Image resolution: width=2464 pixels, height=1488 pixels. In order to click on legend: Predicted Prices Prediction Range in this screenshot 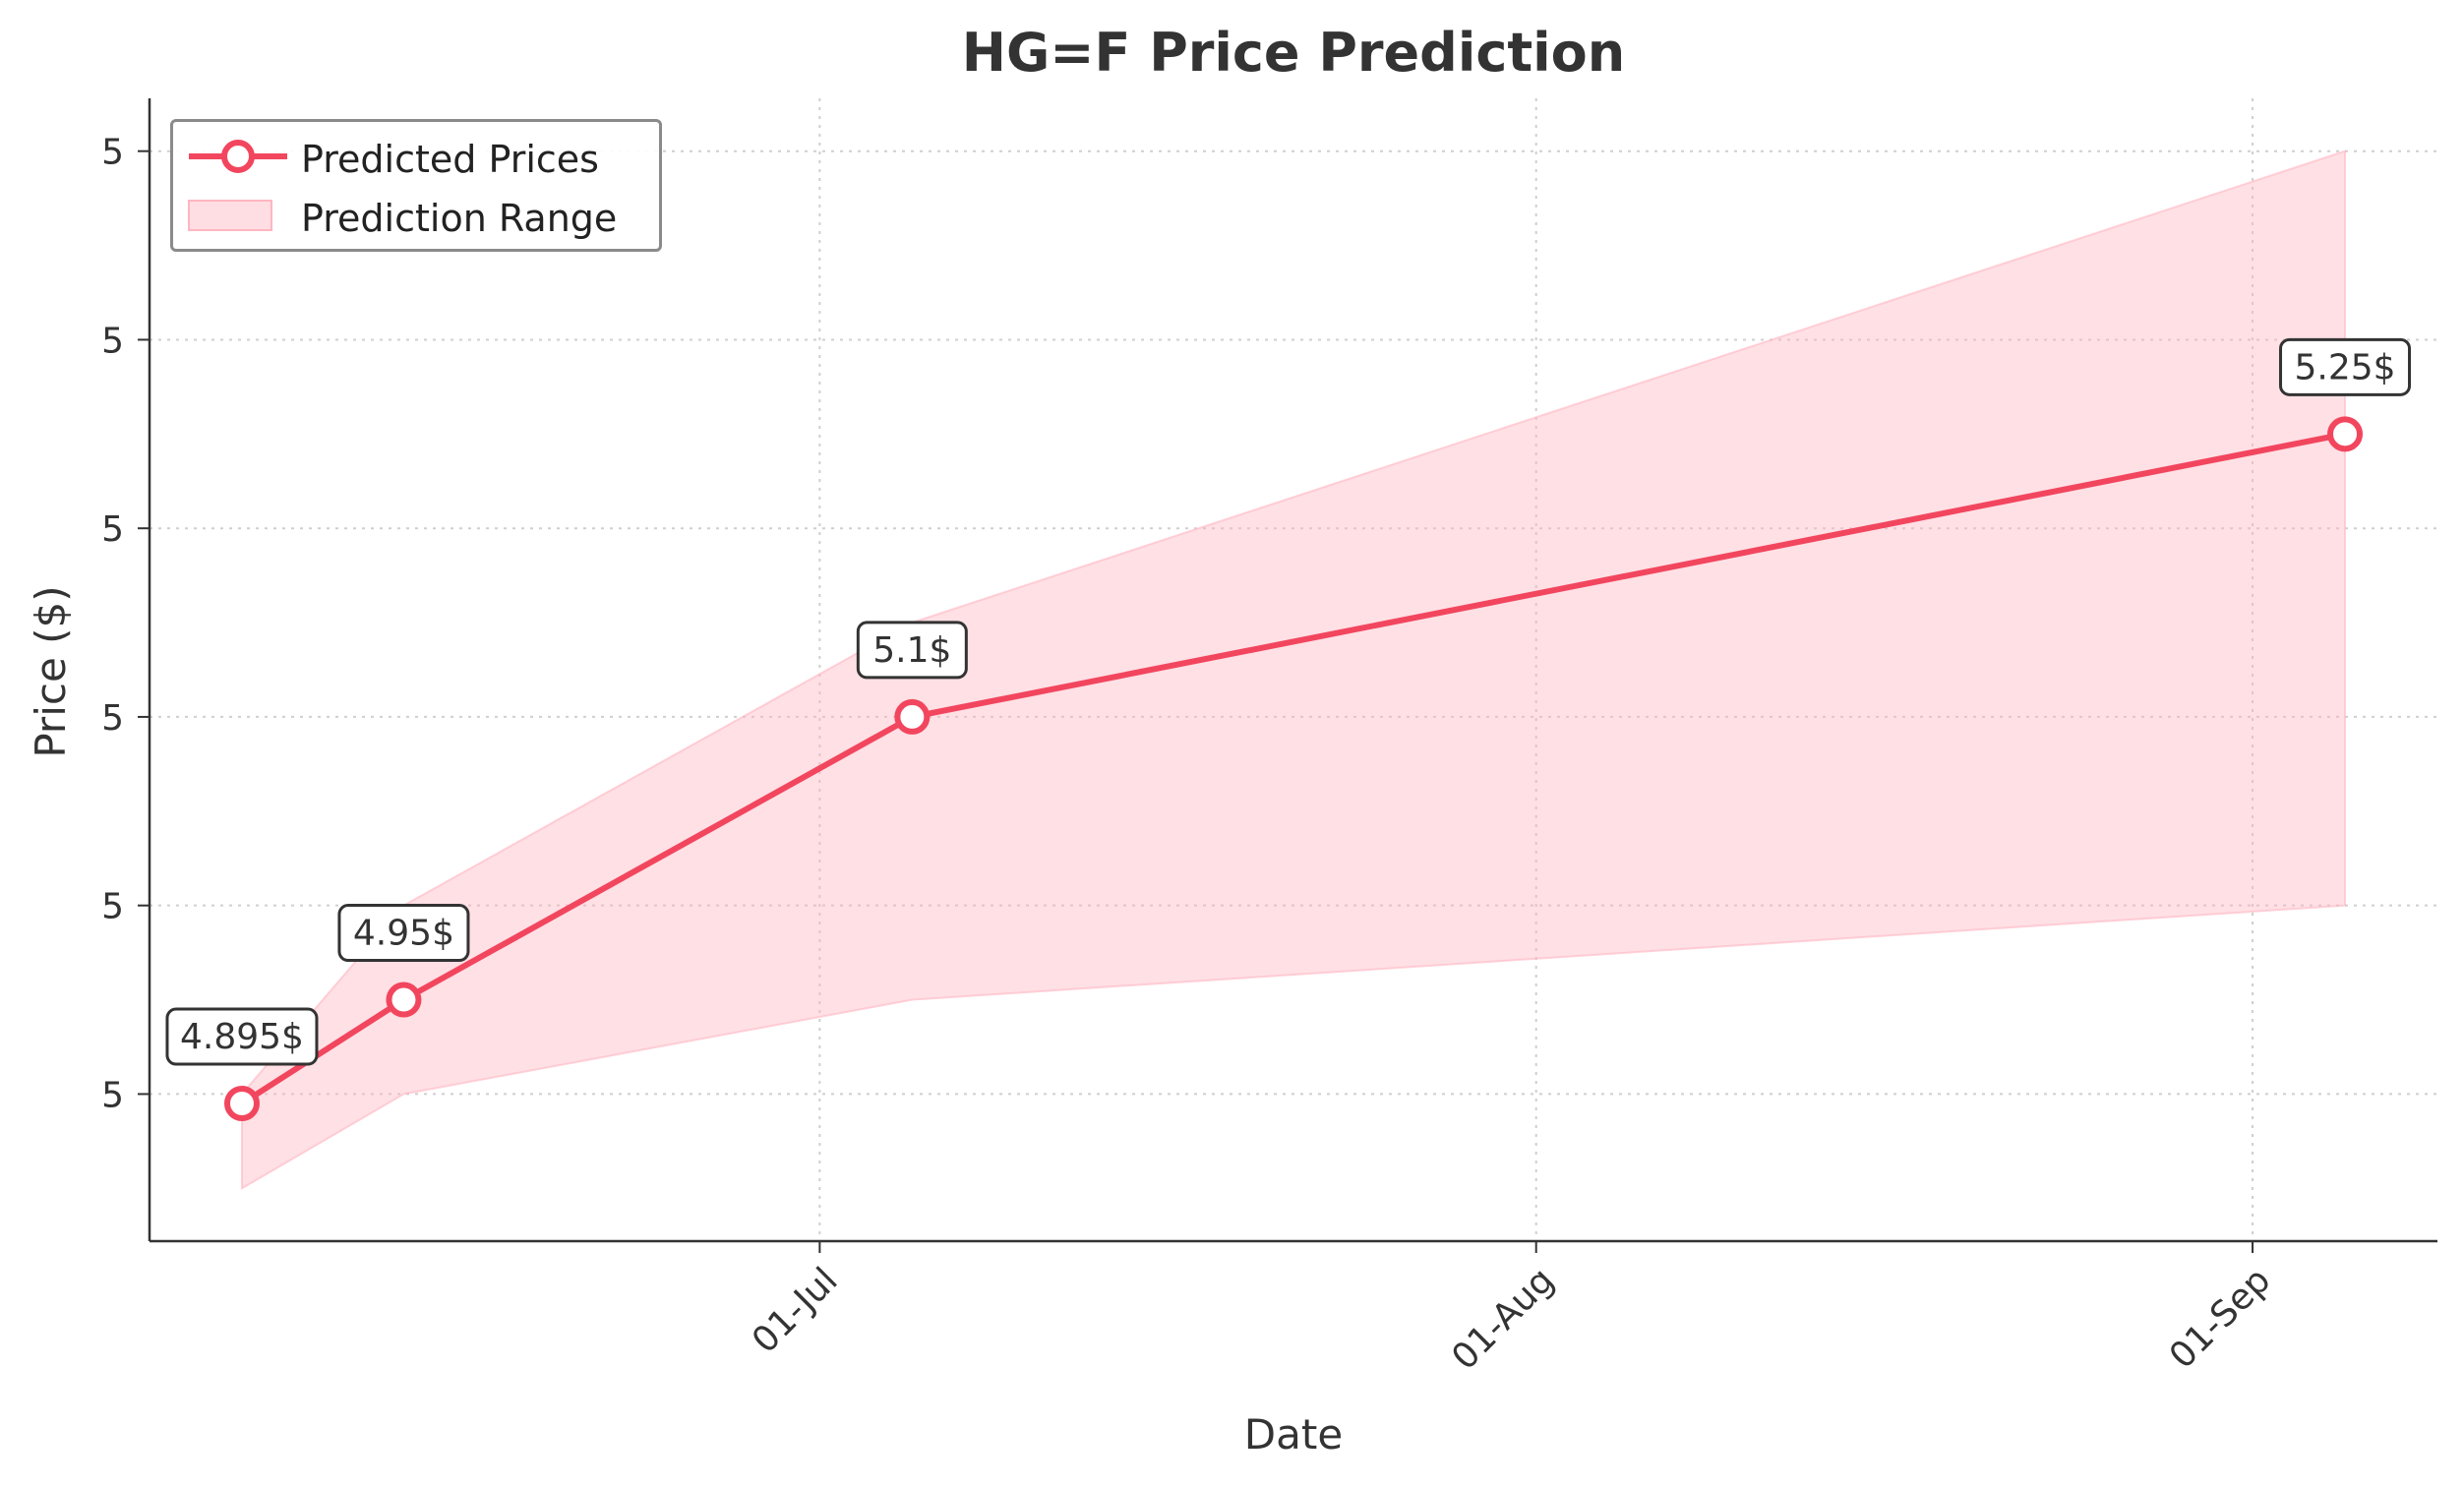, I will do `click(416, 185)`.